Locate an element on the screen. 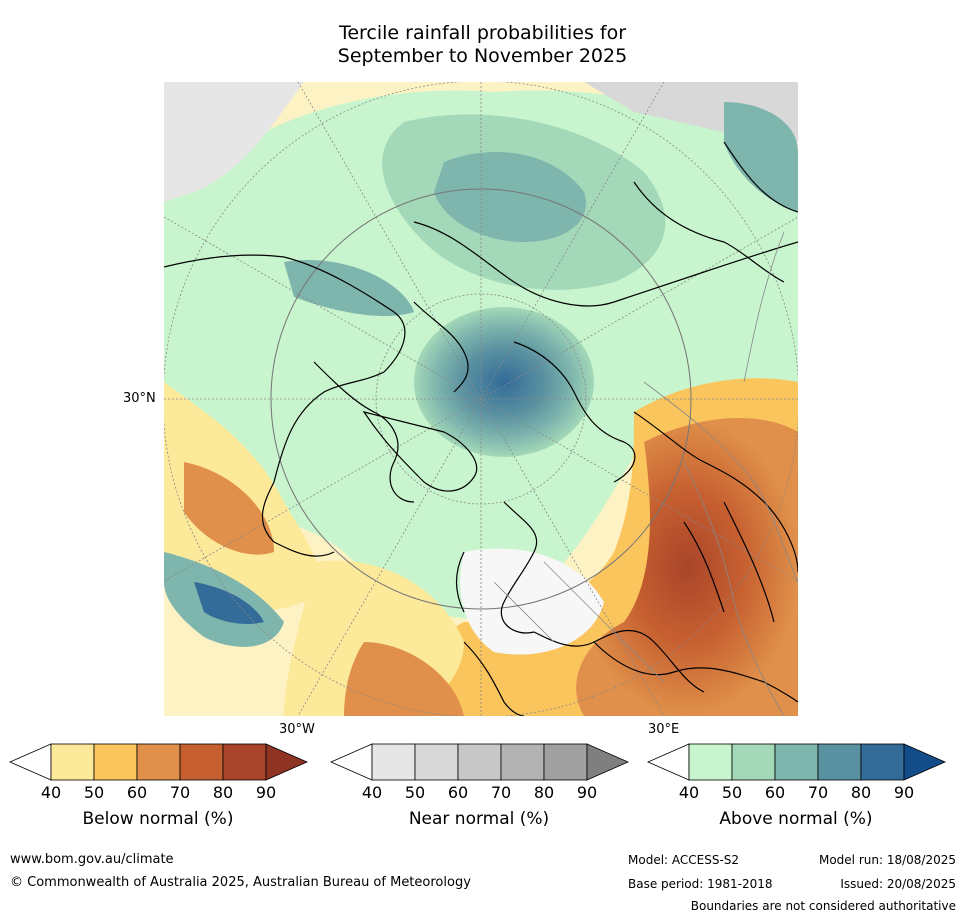 The height and width of the screenshot is (919, 965). above-normal-region-alaska is located at coordinates (349, 288).